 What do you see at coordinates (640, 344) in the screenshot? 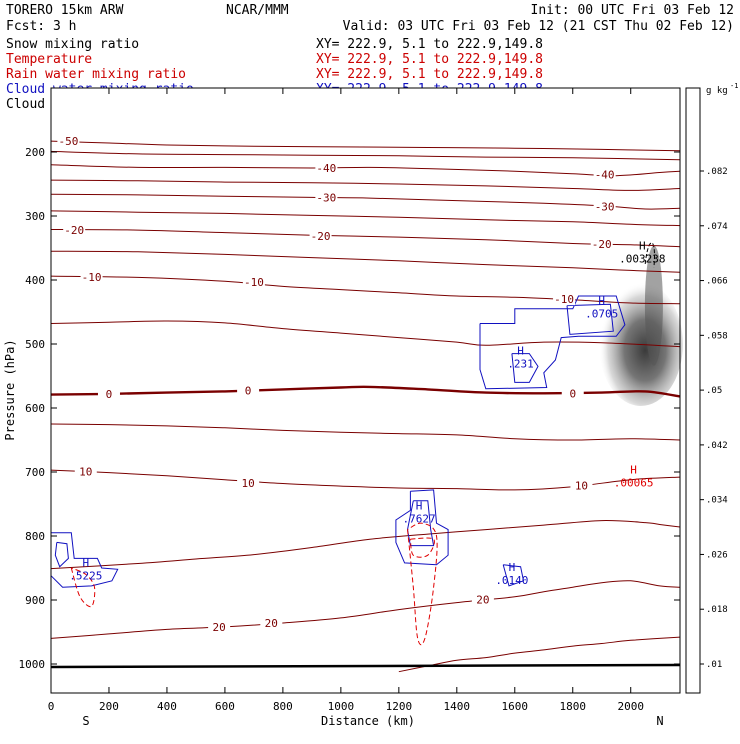
I see `ice-shade-core` at bounding box center [640, 344].